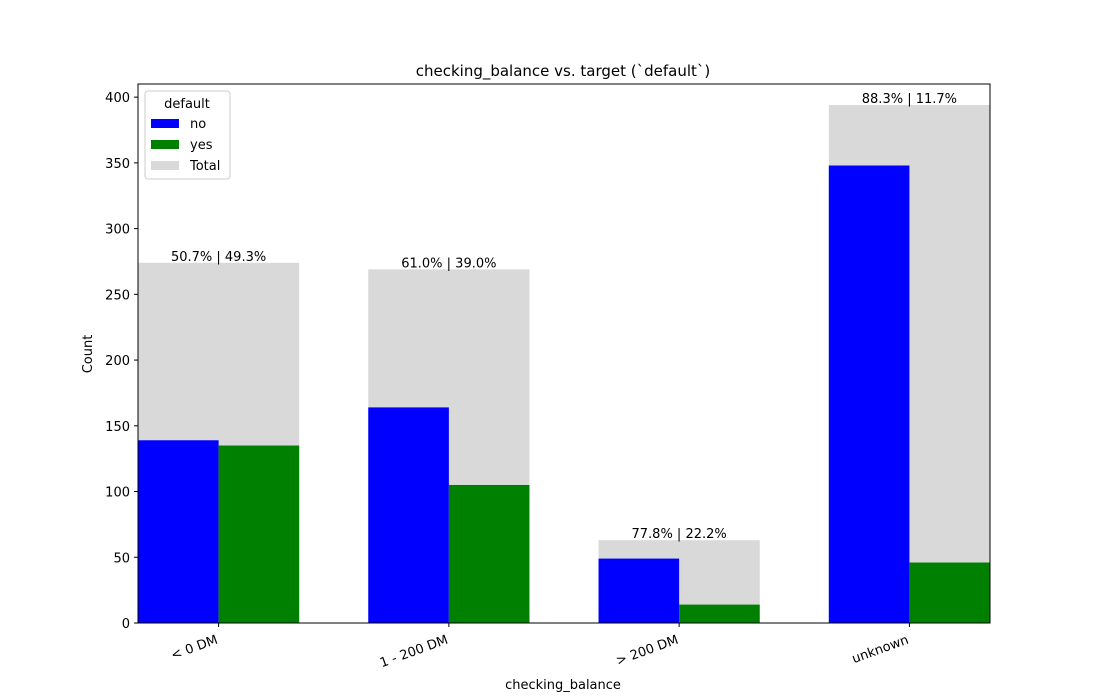 This screenshot has width=1100, height=700. I want to click on legend-label-1: yes, so click(201, 145).